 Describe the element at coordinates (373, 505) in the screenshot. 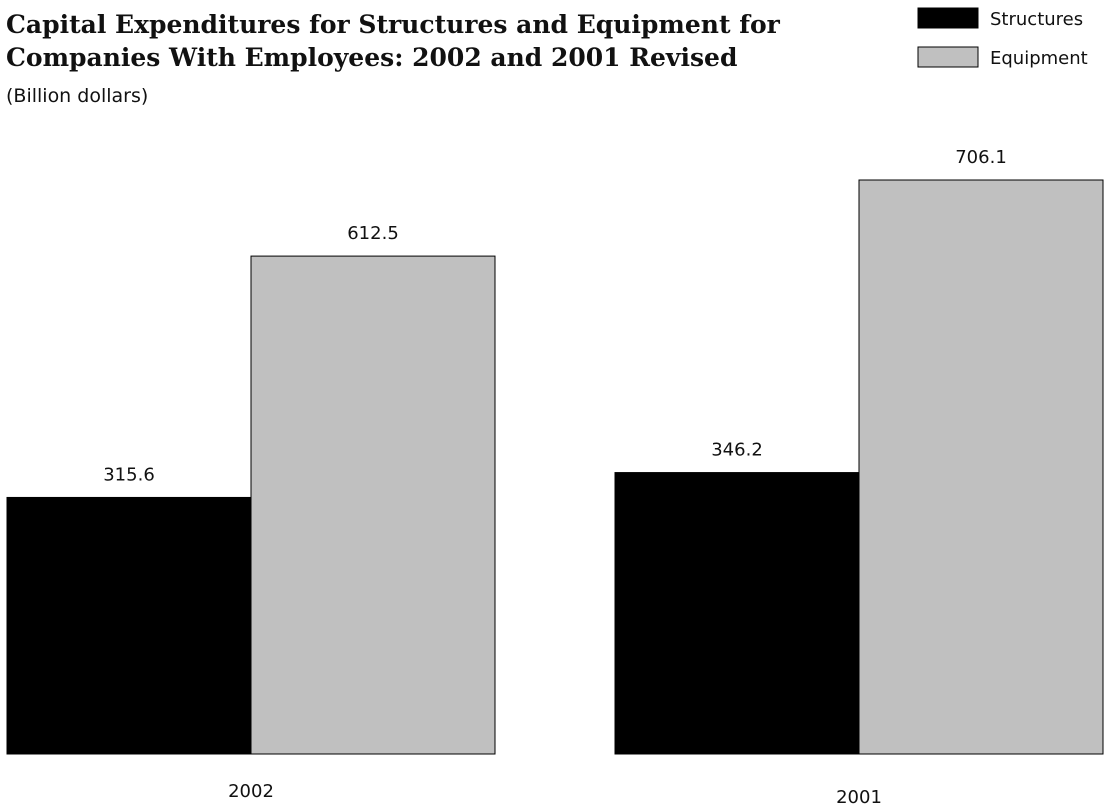

I see `bar-equipment-2002` at that location.